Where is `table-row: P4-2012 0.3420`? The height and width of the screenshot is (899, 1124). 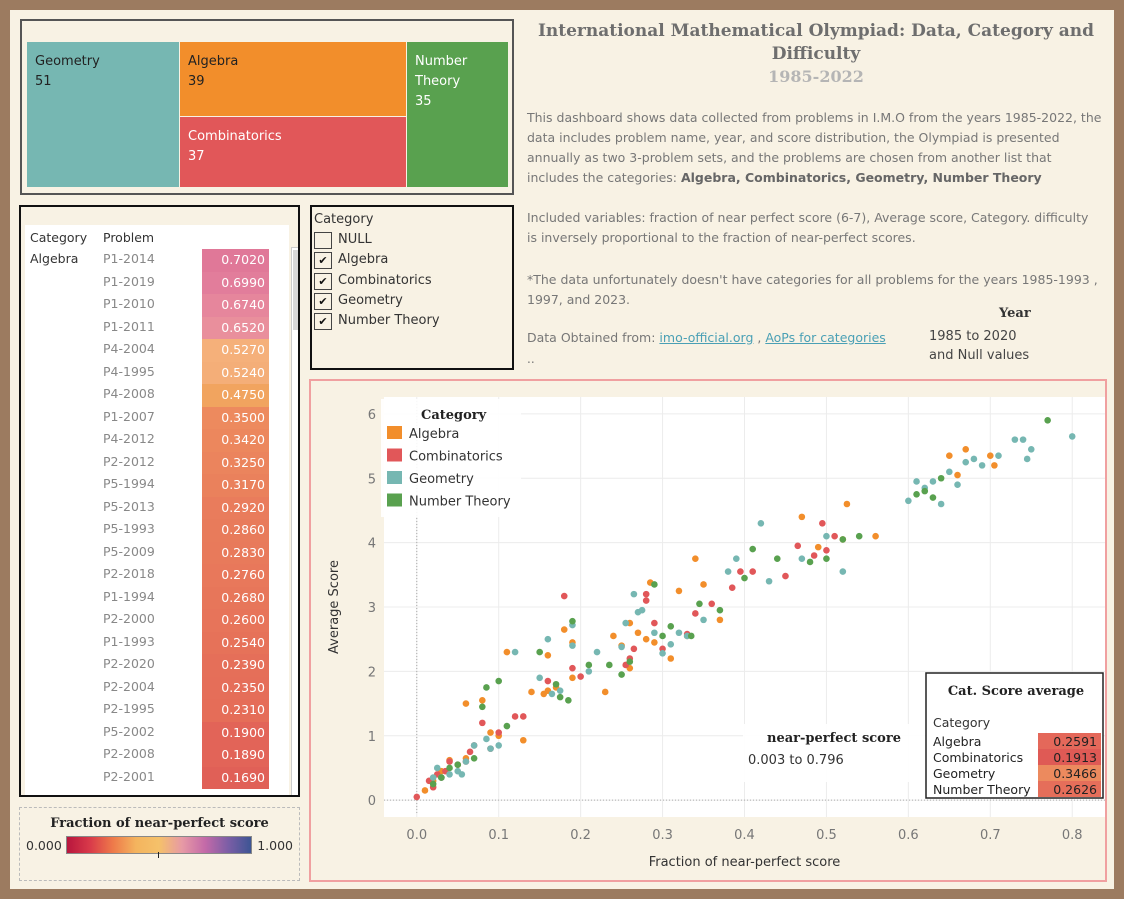
table-row: P4-2012 0.3420 is located at coordinates (157, 440).